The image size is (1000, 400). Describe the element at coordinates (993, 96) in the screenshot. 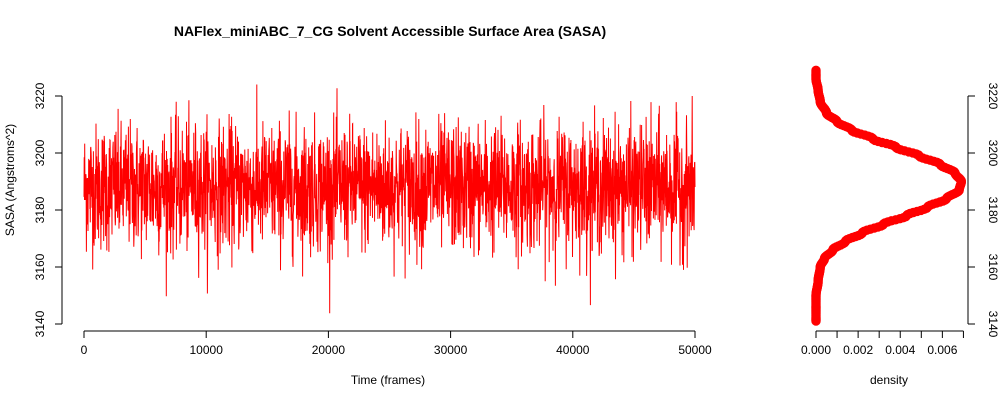

I see `density-y-tick-label: 3220` at that location.